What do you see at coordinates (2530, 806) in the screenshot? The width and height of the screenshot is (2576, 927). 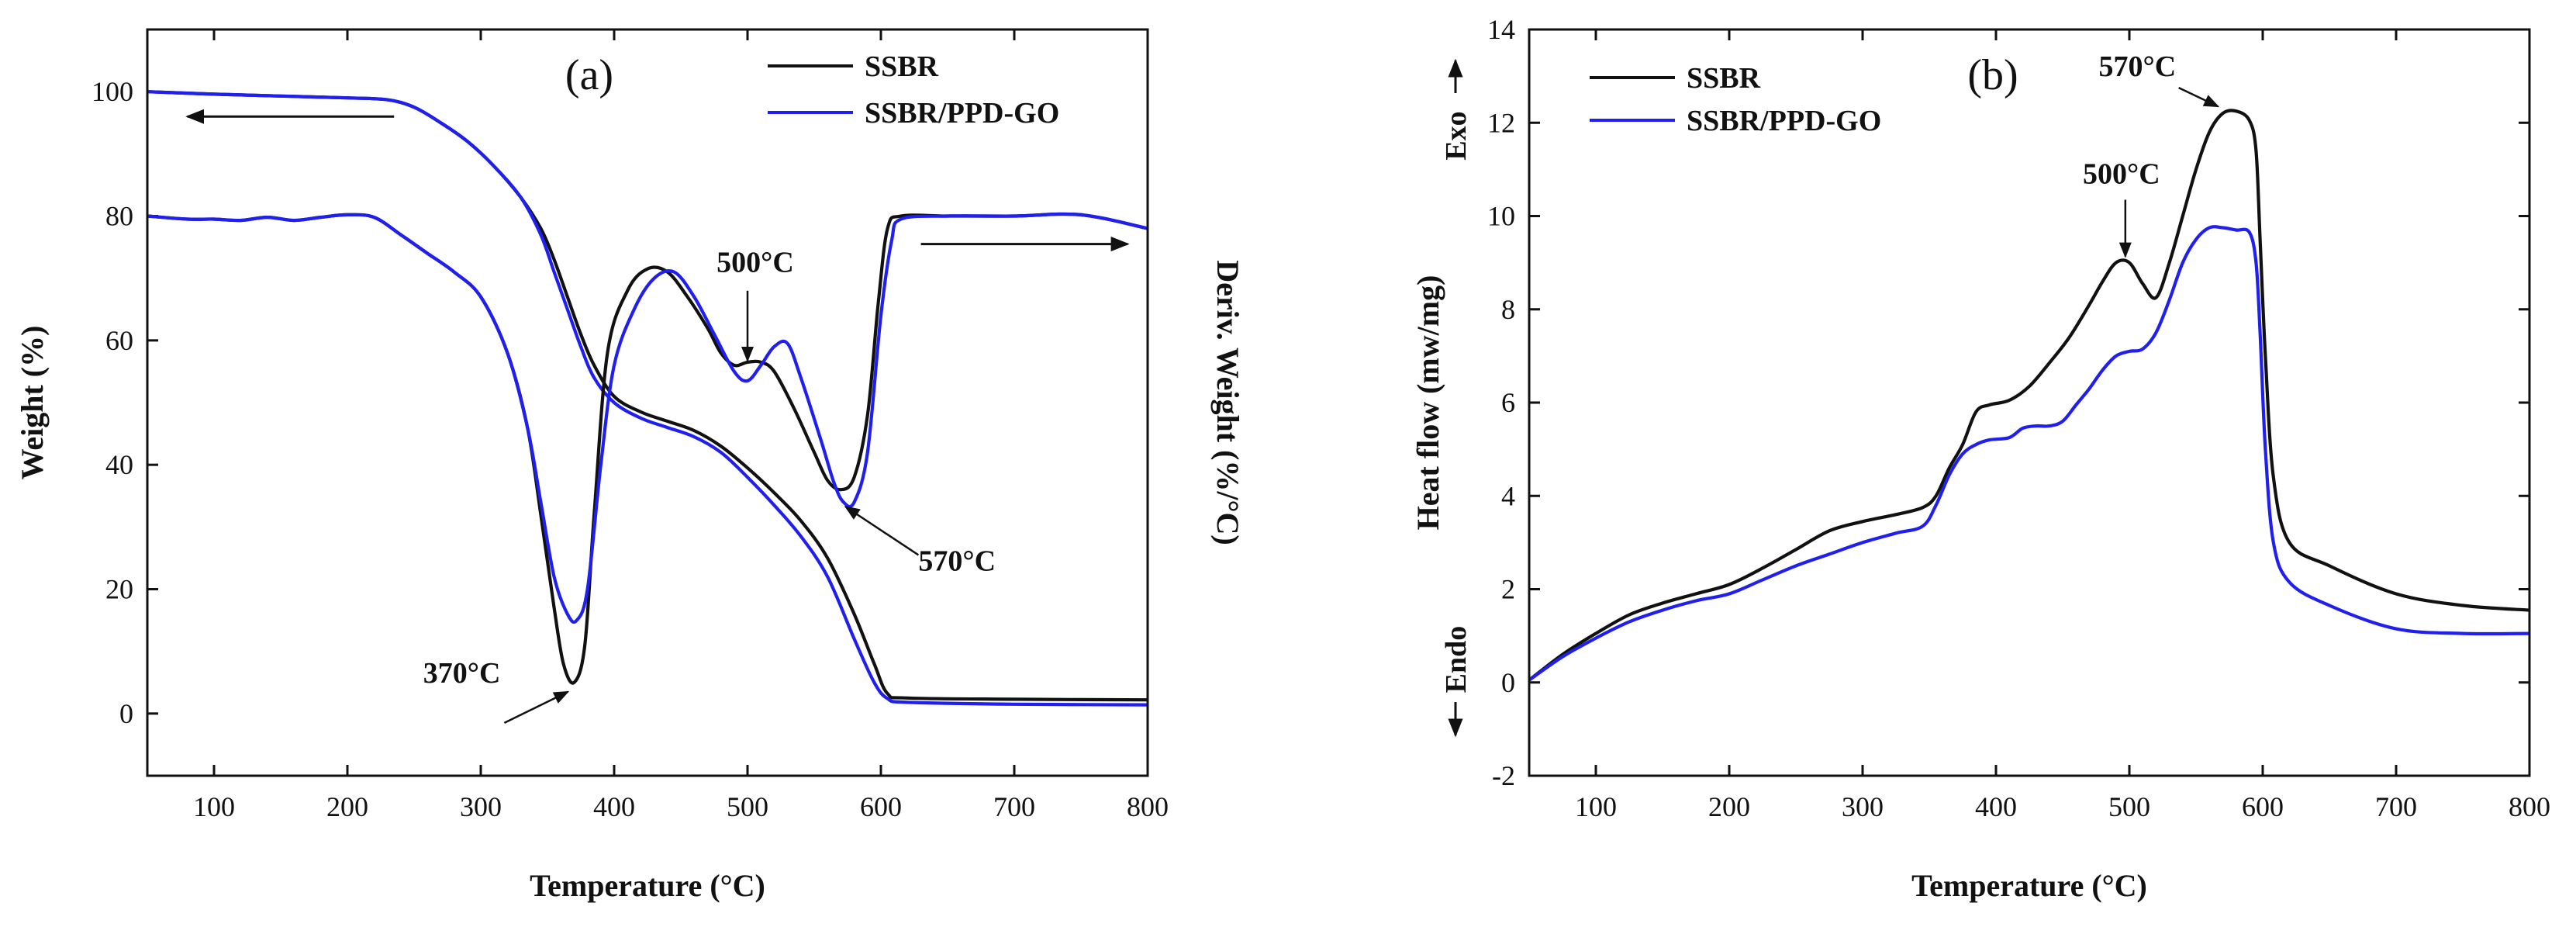 I see `x-tick-label-b: 800` at bounding box center [2530, 806].